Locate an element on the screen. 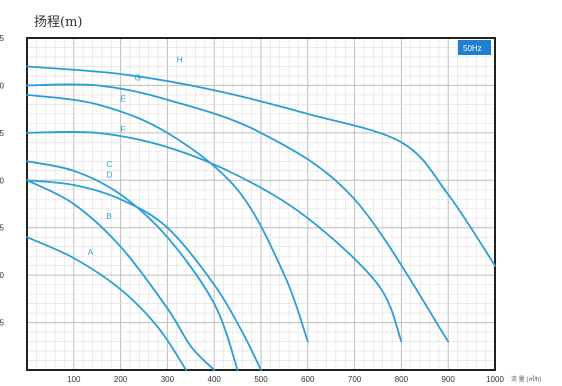 The width and height of the screenshot is (562, 386). y-axis-label: 扬程(m) is located at coordinates (58, 22).